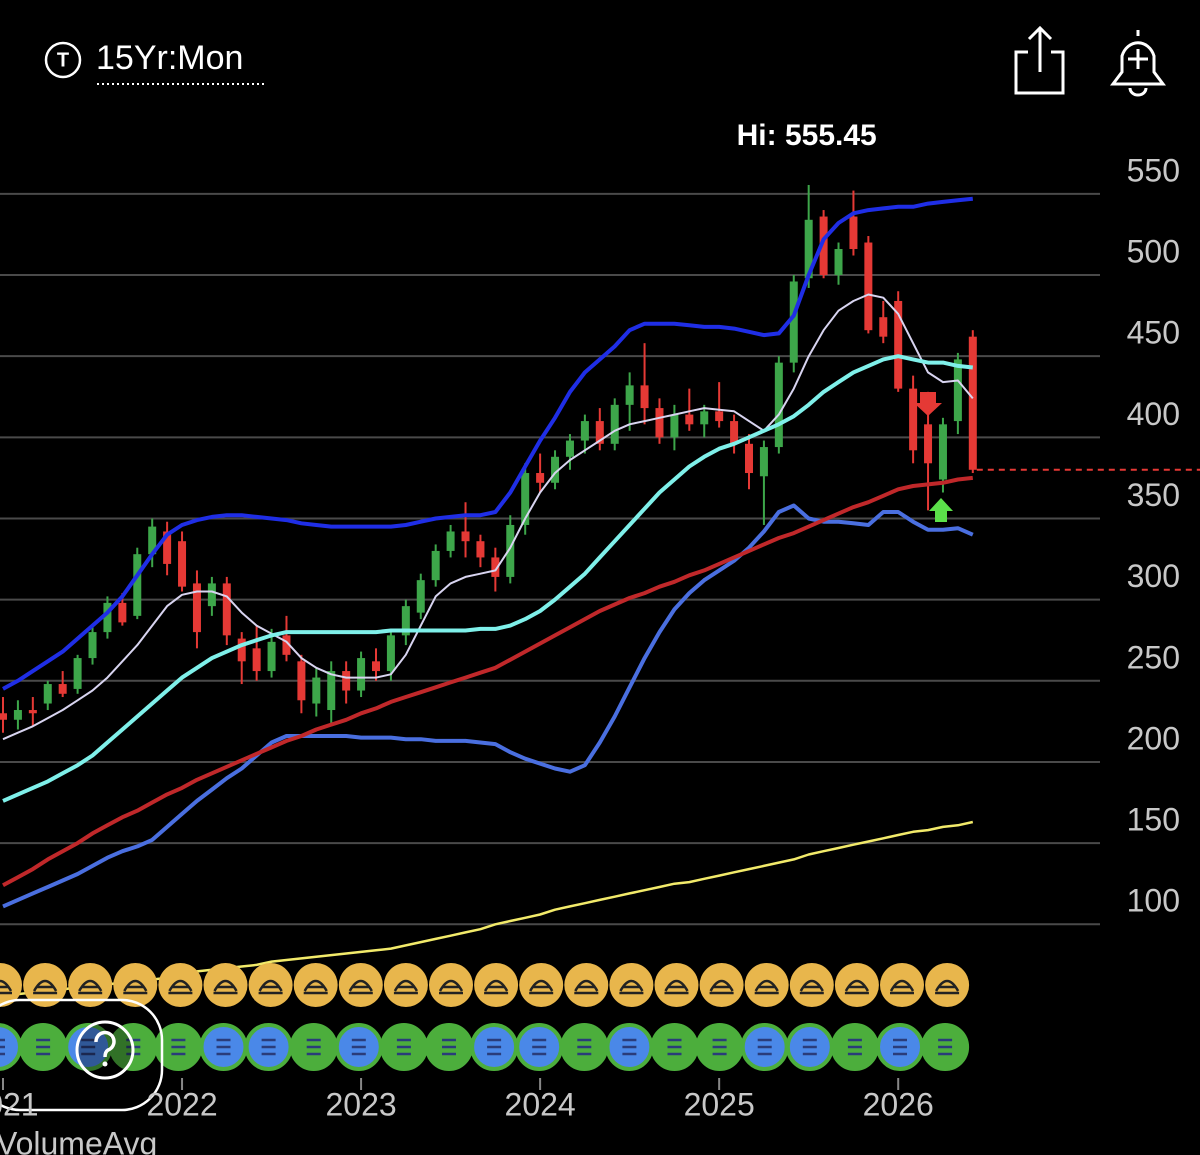 The image size is (1200, 1155). Describe the element at coordinates (1138, 63) in the screenshot. I see `alert-button` at that location.